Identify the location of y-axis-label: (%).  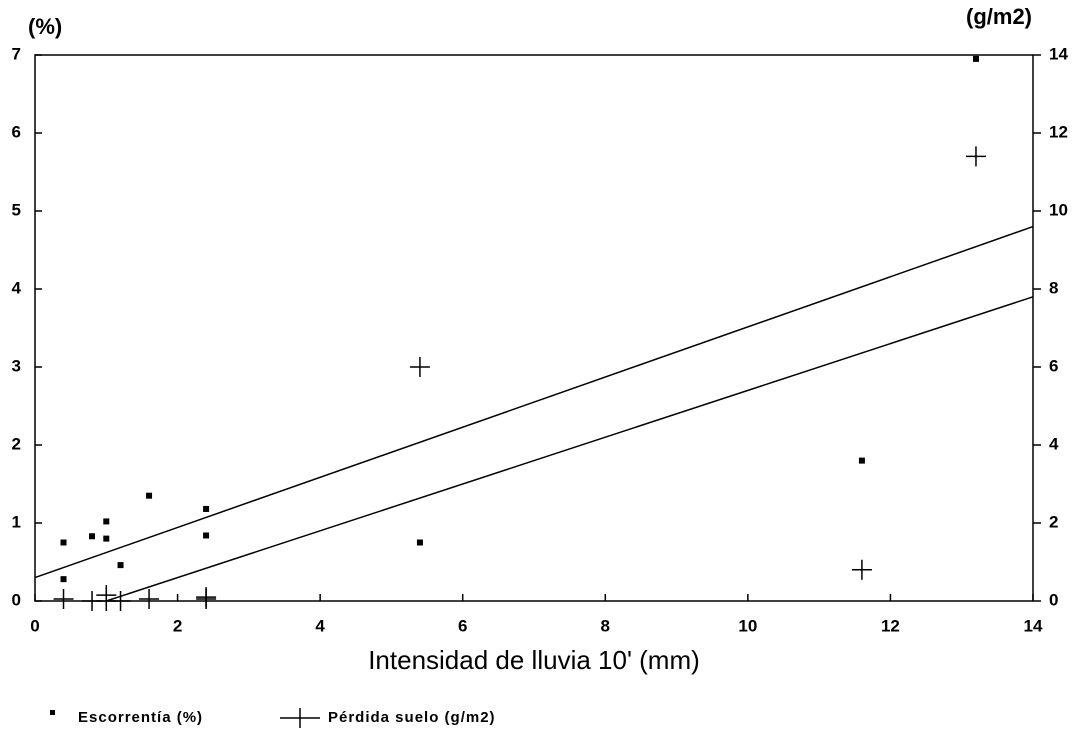
(45, 26).